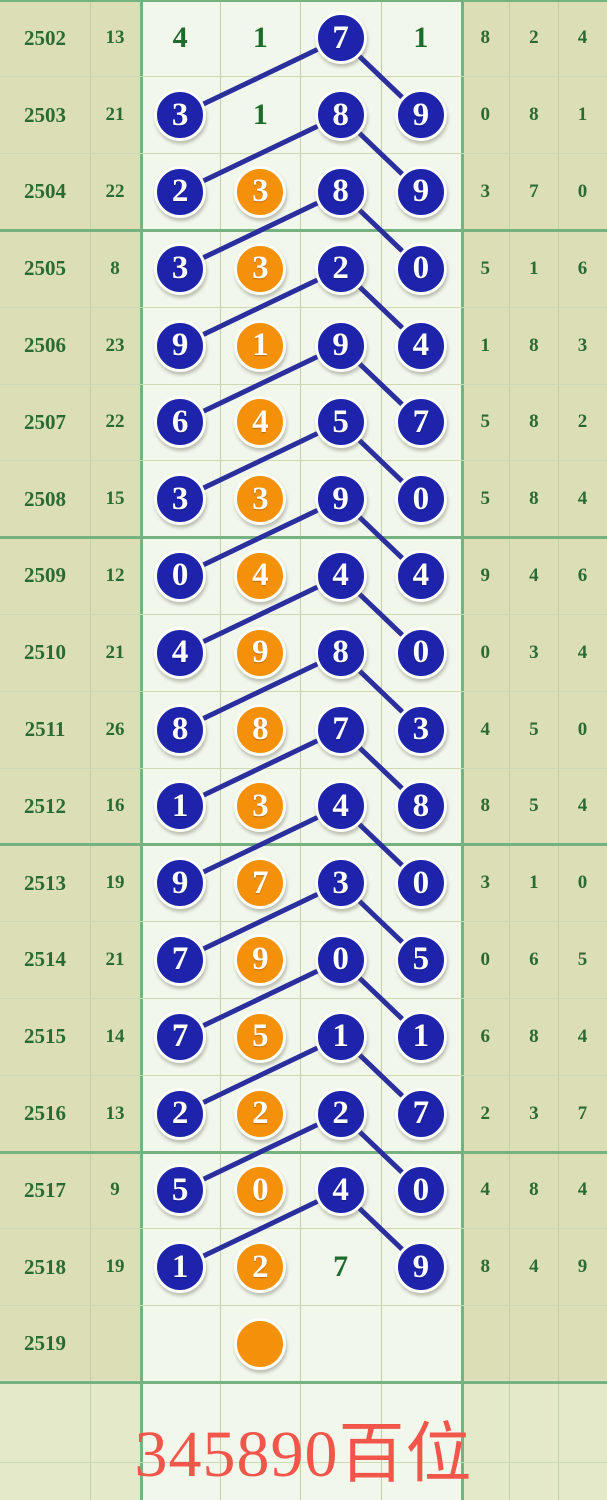 Image resolution: width=607 pixels, height=1500 pixels. I want to click on table-row: 2509 12 0 4 4 4 9 4 6, so click(303, 576).